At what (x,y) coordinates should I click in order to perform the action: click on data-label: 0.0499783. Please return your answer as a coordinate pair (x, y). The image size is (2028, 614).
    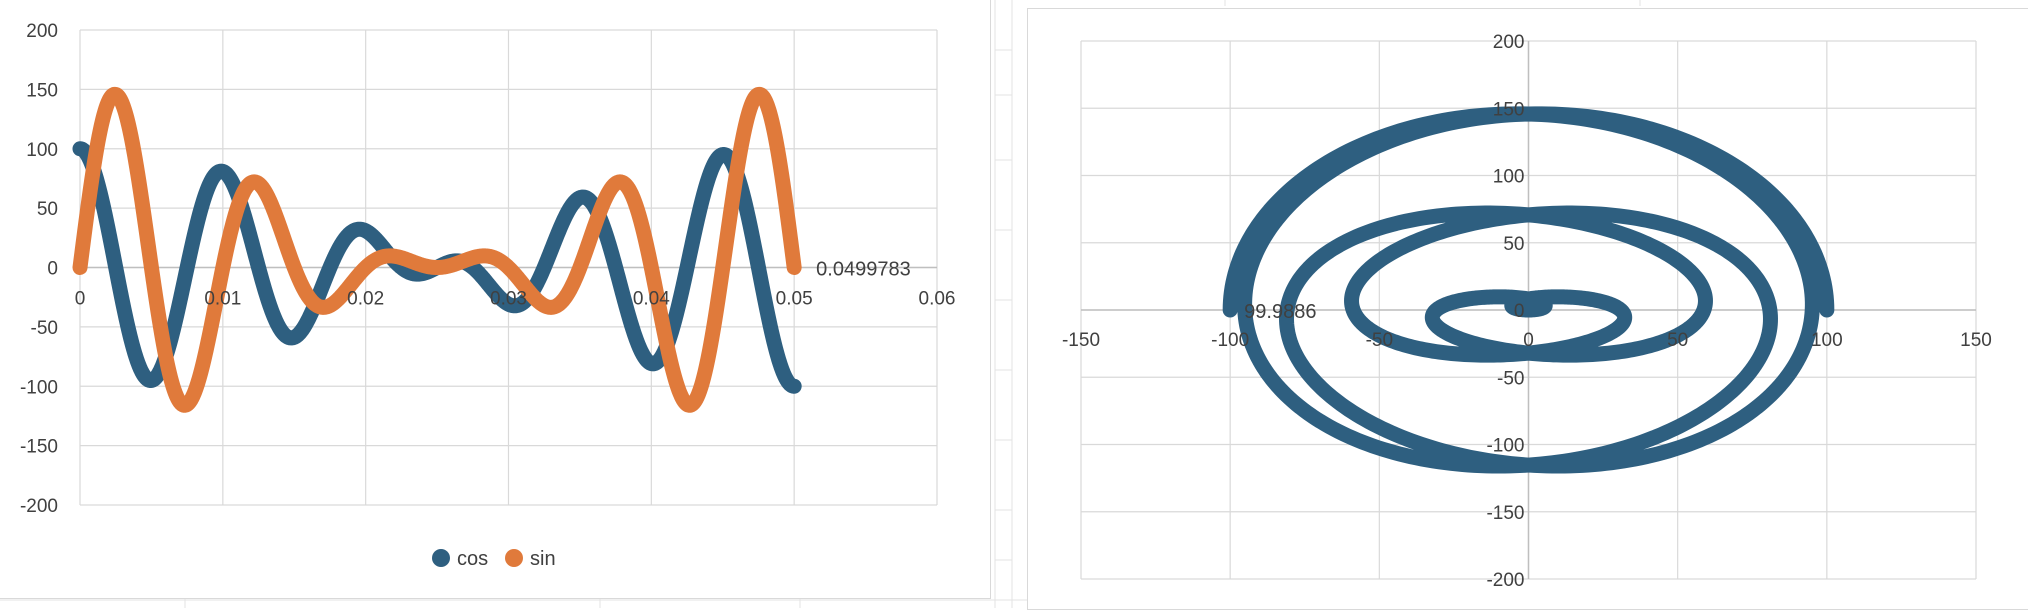
    Looking at the image, I should click on (863, 270).